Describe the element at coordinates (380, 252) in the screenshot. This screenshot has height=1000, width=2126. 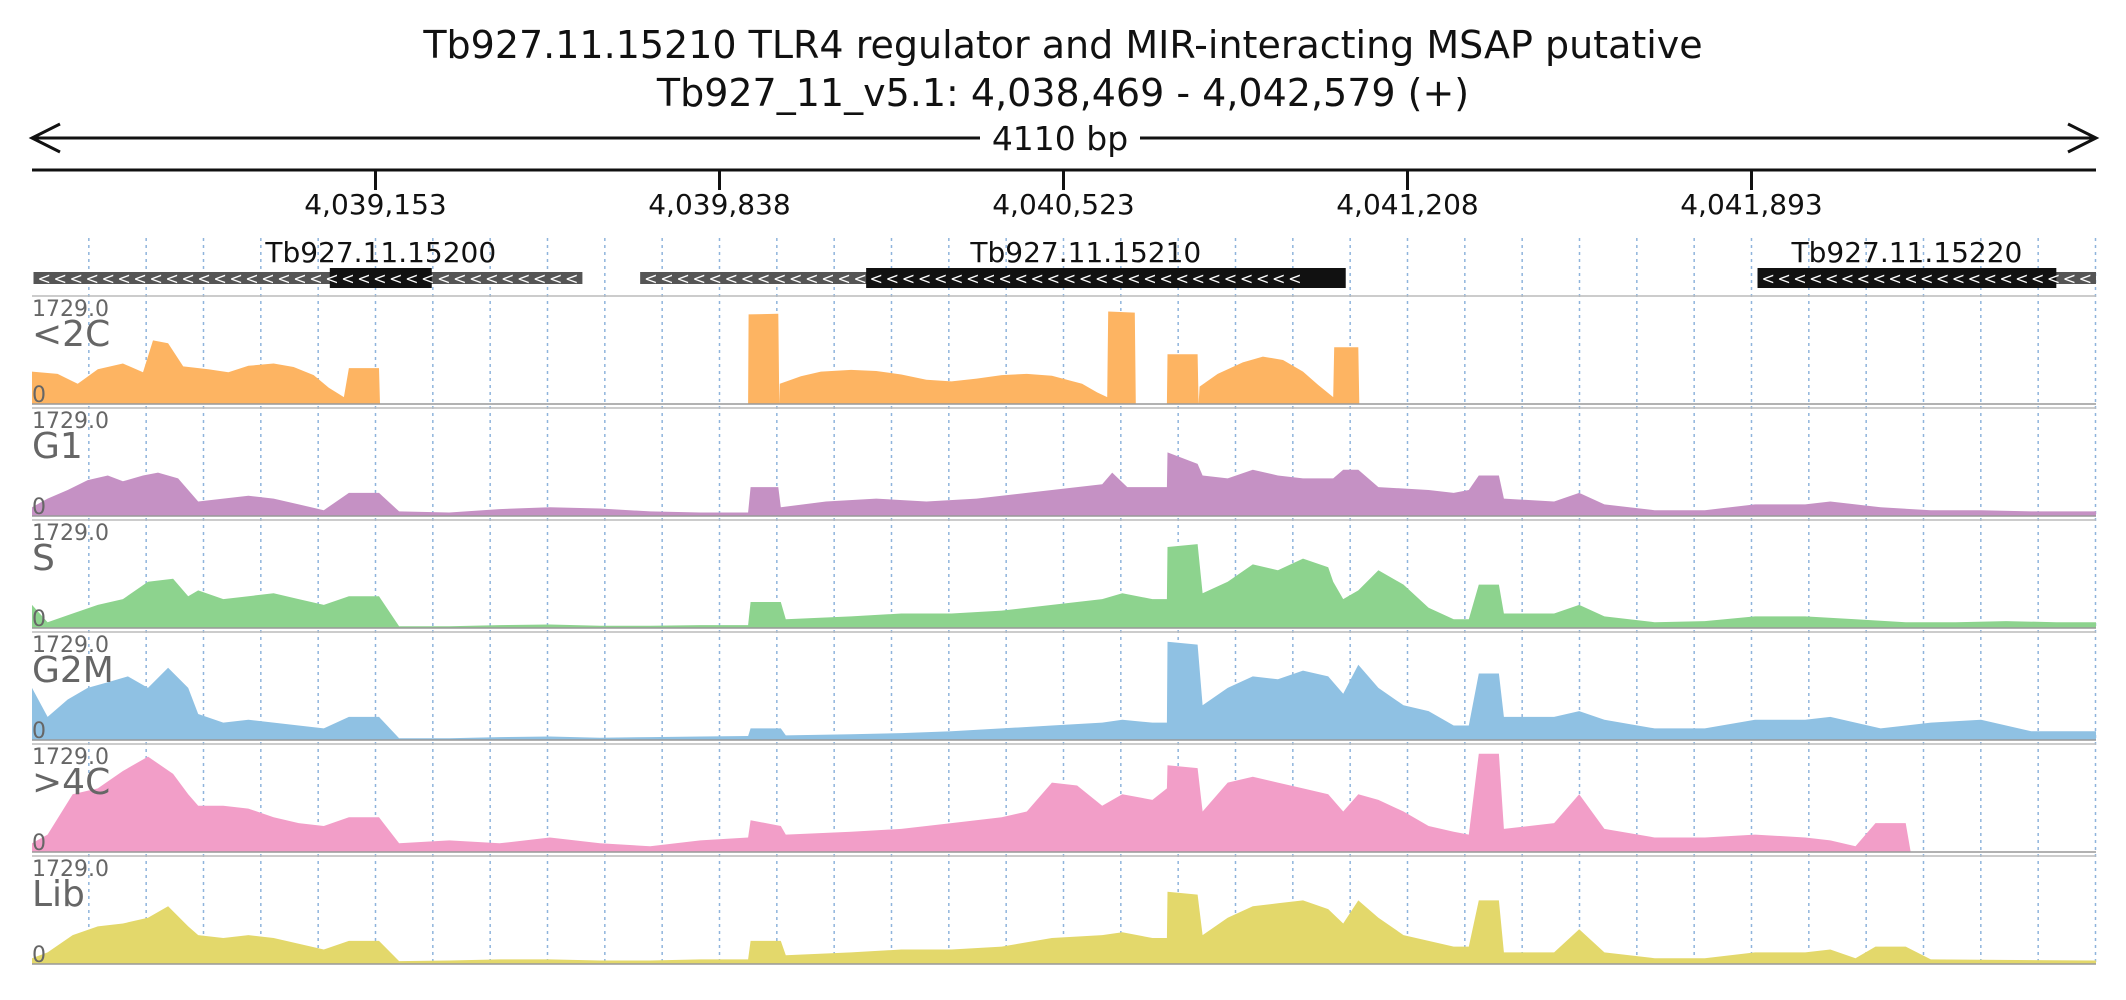
I see `gene-label: Tb927.11.15200` at that location.